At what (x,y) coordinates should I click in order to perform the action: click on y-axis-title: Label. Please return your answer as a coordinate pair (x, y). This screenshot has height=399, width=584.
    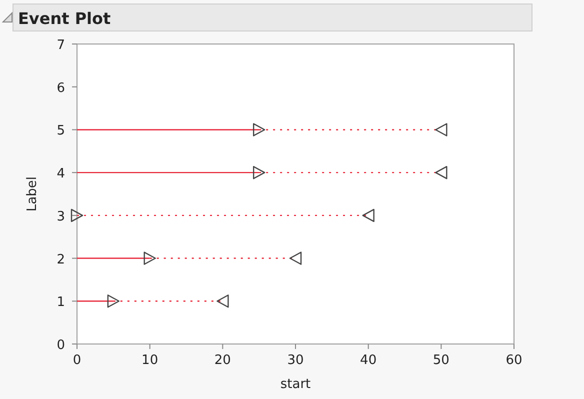
    Looking at the image, I should click on (32, 194).